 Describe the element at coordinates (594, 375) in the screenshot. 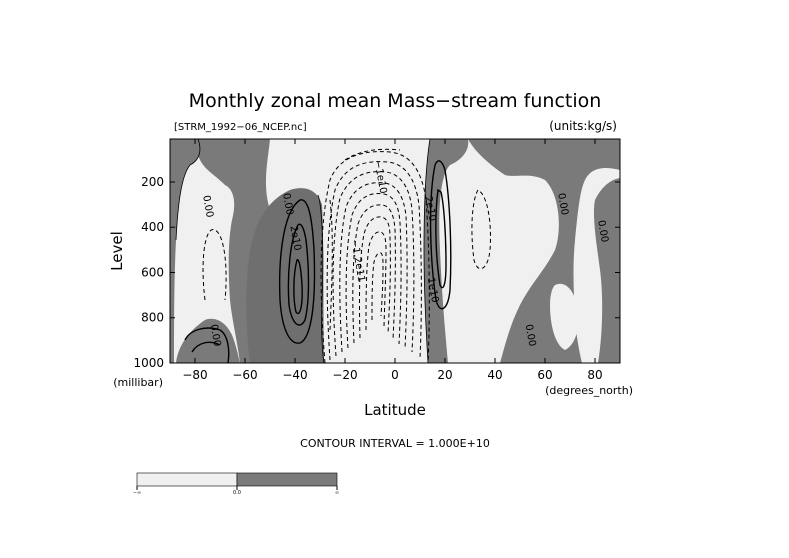

I see `x-tick-label: 80` at that location.